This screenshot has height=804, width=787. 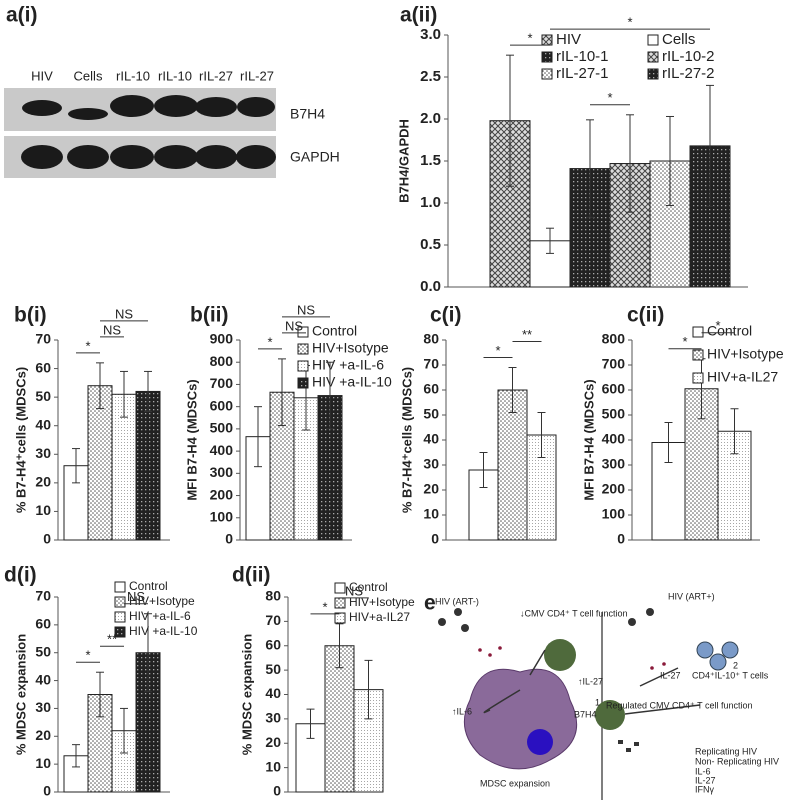 I want to click on band-label: B7H4, so click(x=307, y=114).